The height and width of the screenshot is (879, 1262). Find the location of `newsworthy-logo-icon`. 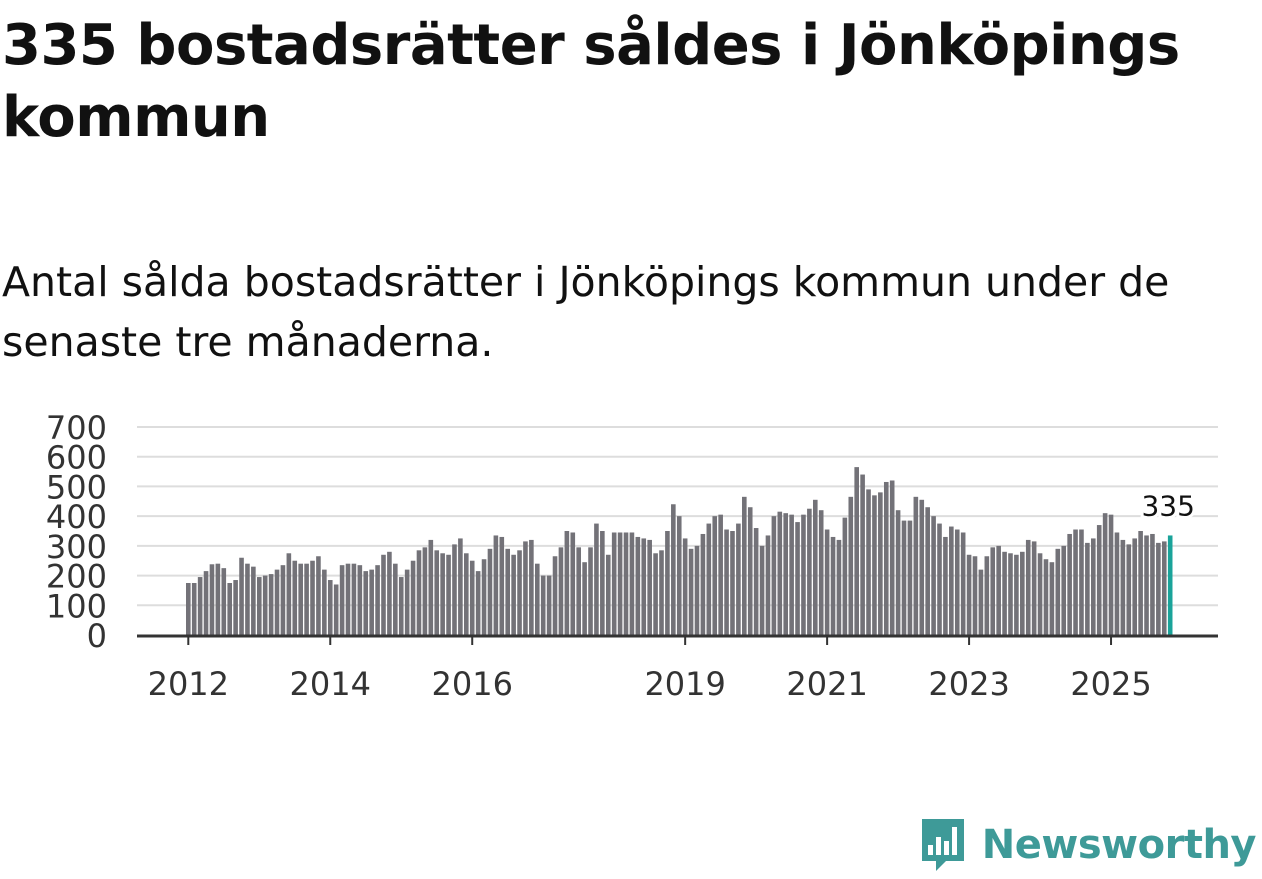

newsworthy-logo-icon is located at coordinates (942, 845).